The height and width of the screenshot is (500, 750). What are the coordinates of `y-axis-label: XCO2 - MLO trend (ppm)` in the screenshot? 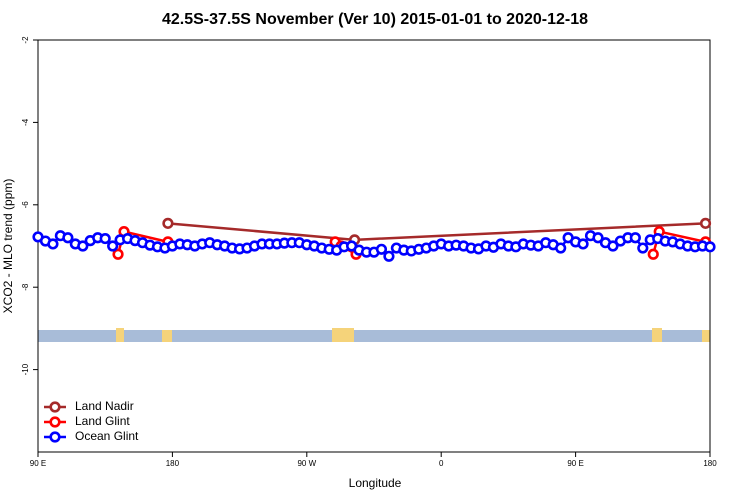 It's located at (8, 246).